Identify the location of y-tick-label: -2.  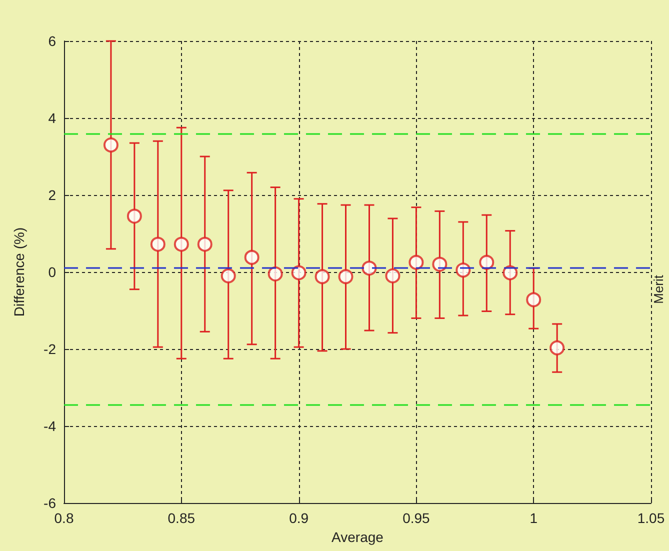
(50, 349).